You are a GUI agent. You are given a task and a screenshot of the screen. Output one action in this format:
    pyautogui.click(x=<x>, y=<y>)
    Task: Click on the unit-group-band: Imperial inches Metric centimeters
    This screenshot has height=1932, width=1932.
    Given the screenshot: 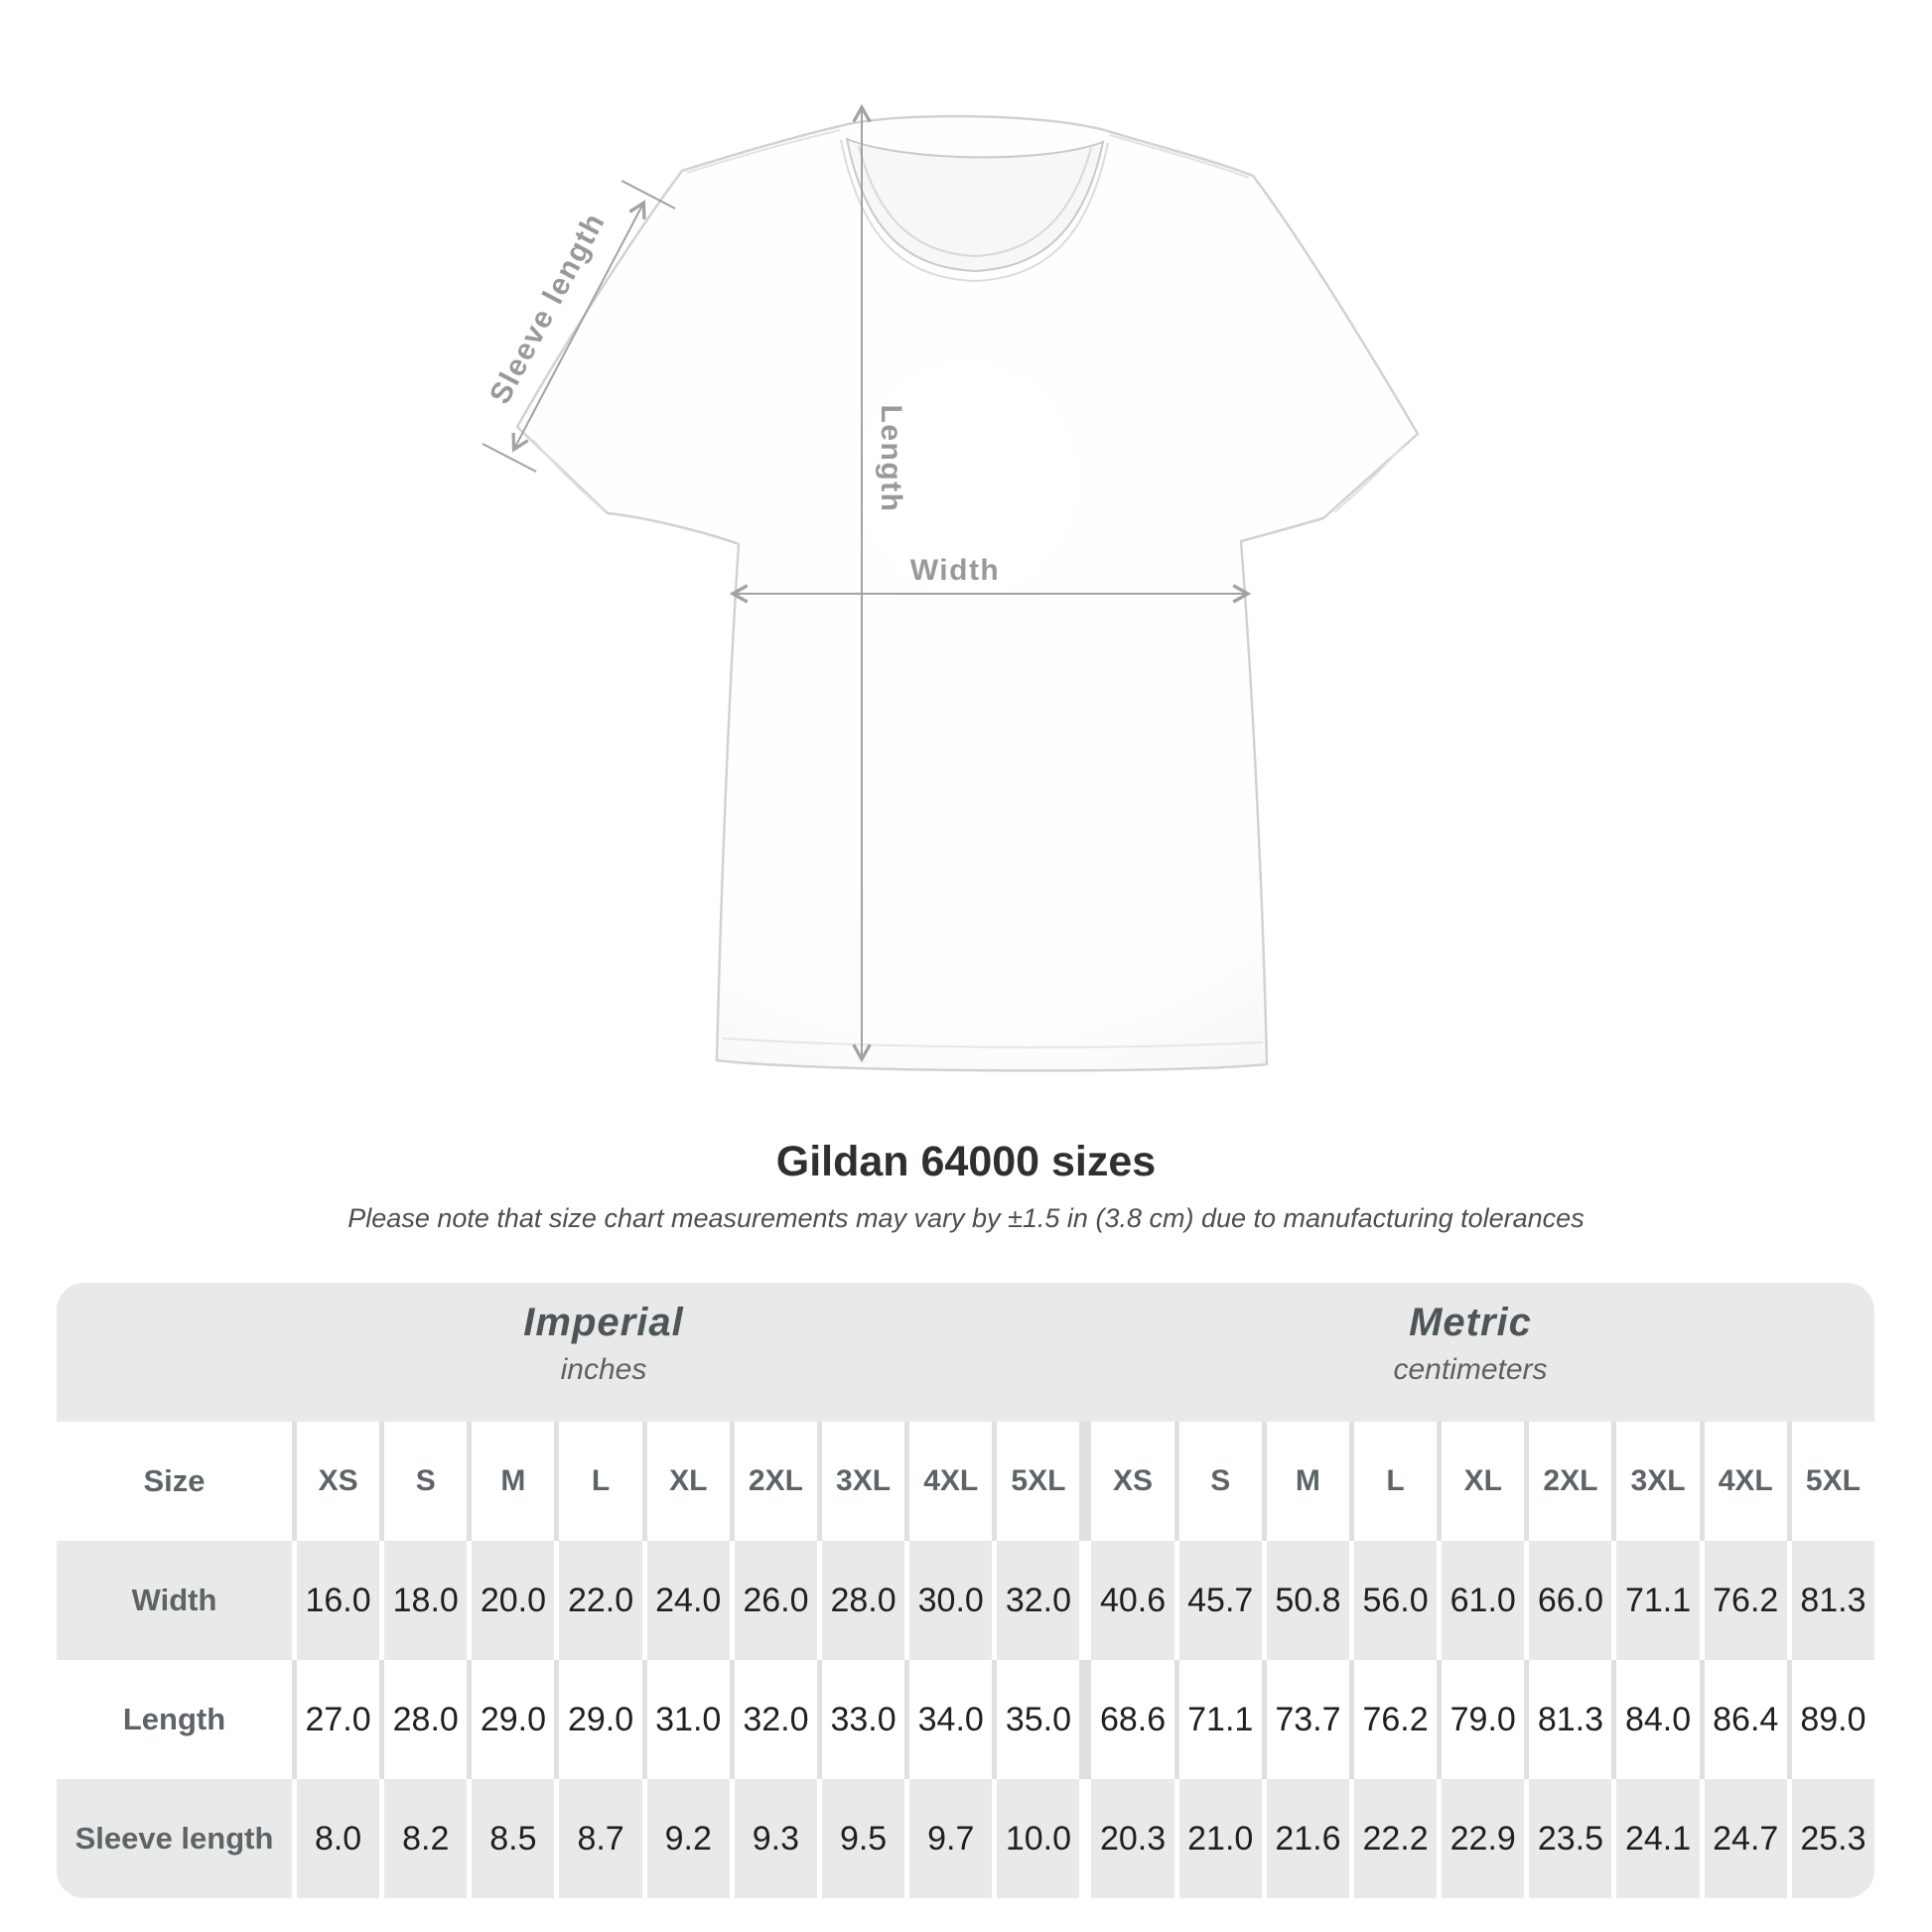 What is the action you would take?
    pyautogui.click(x=966, y=1353)
    